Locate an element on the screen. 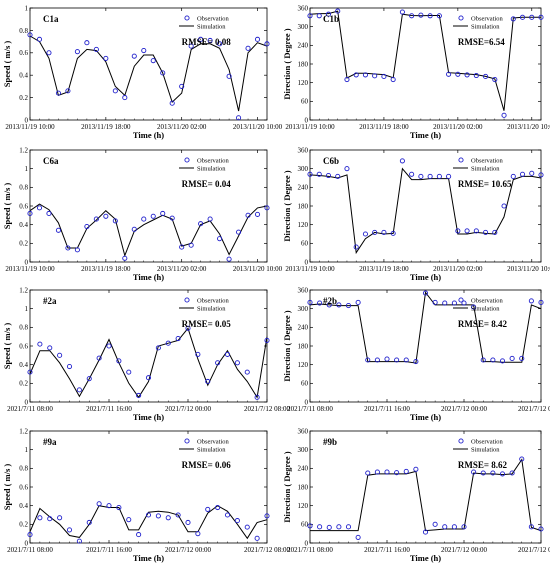  panel-label: C1b is located at coordinates (331, 19).